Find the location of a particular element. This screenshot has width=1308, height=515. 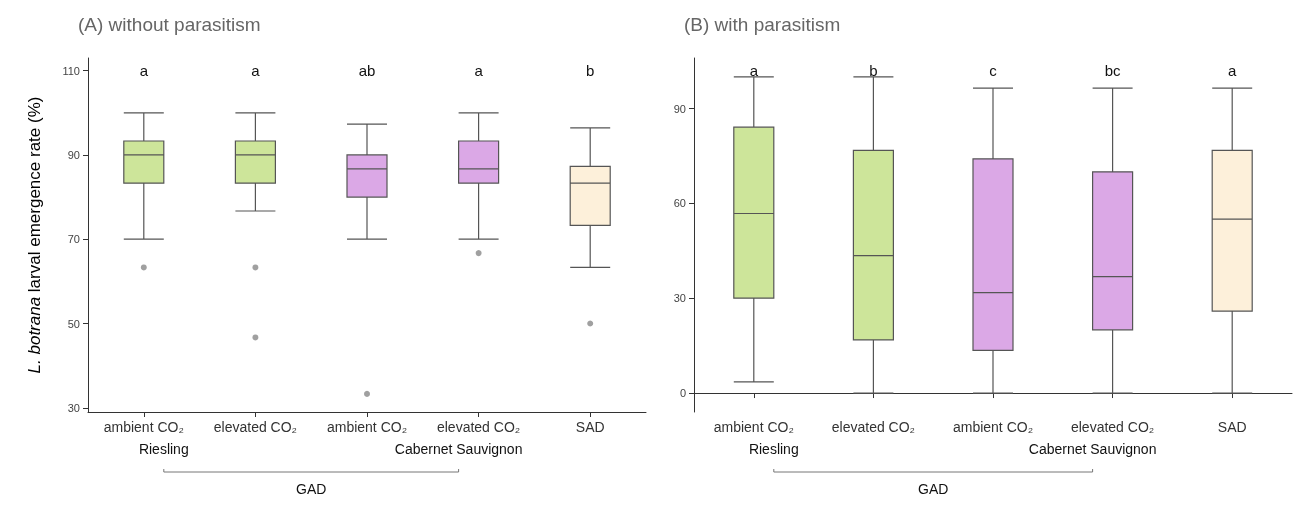

y-tick-label: 60 is located at coordinates (679, 203).